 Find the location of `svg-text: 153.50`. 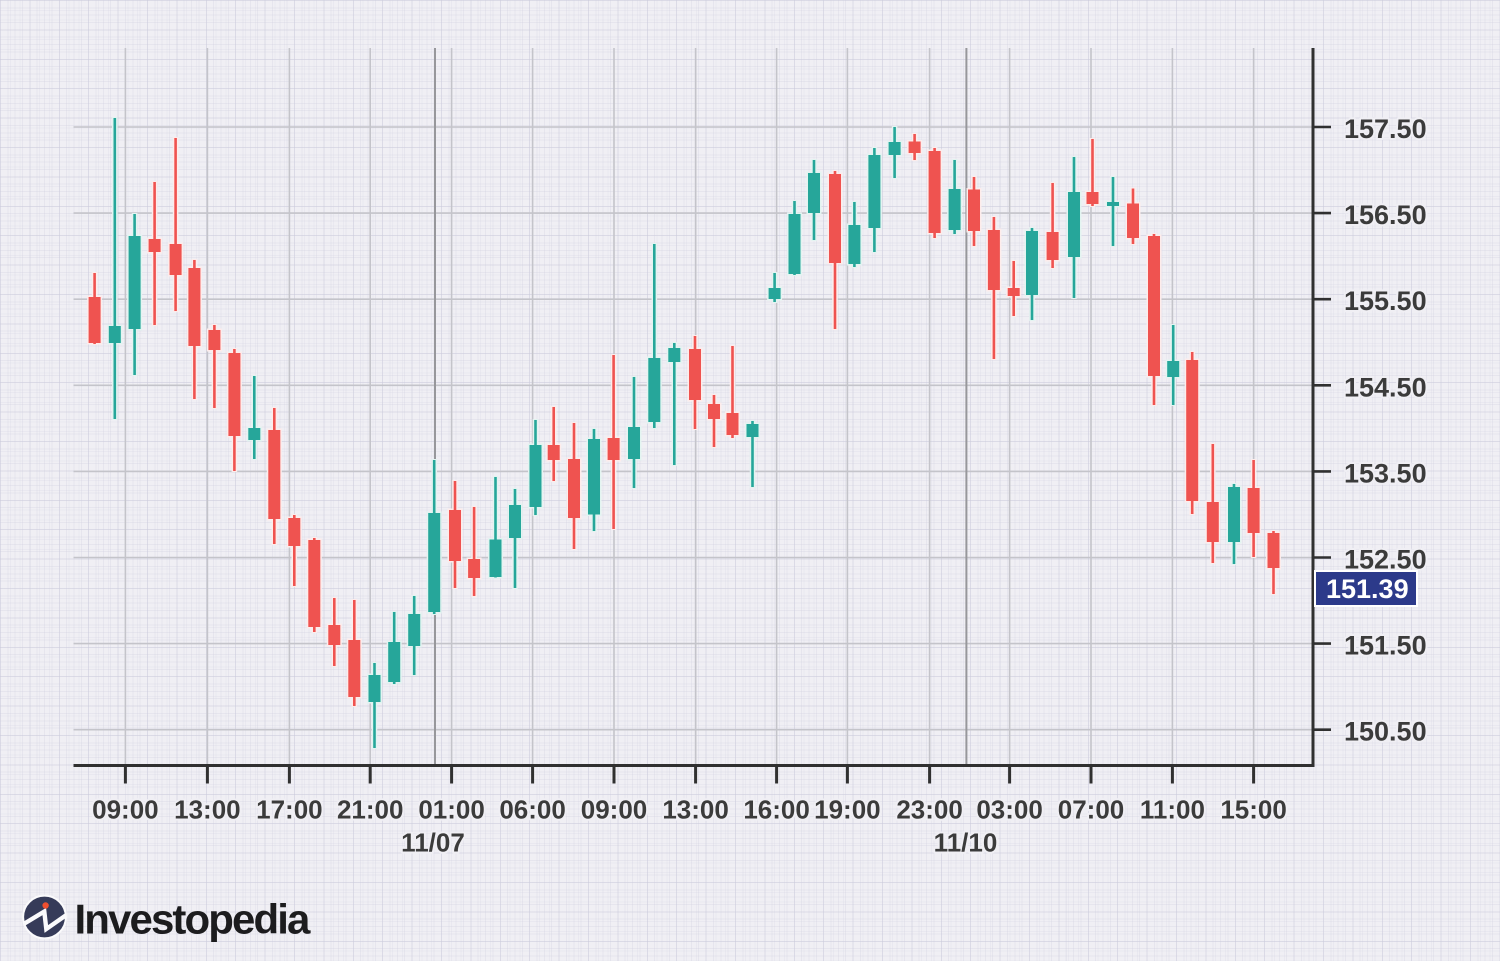

svg-text: 153.50 is located at coordinates (1385, 473).